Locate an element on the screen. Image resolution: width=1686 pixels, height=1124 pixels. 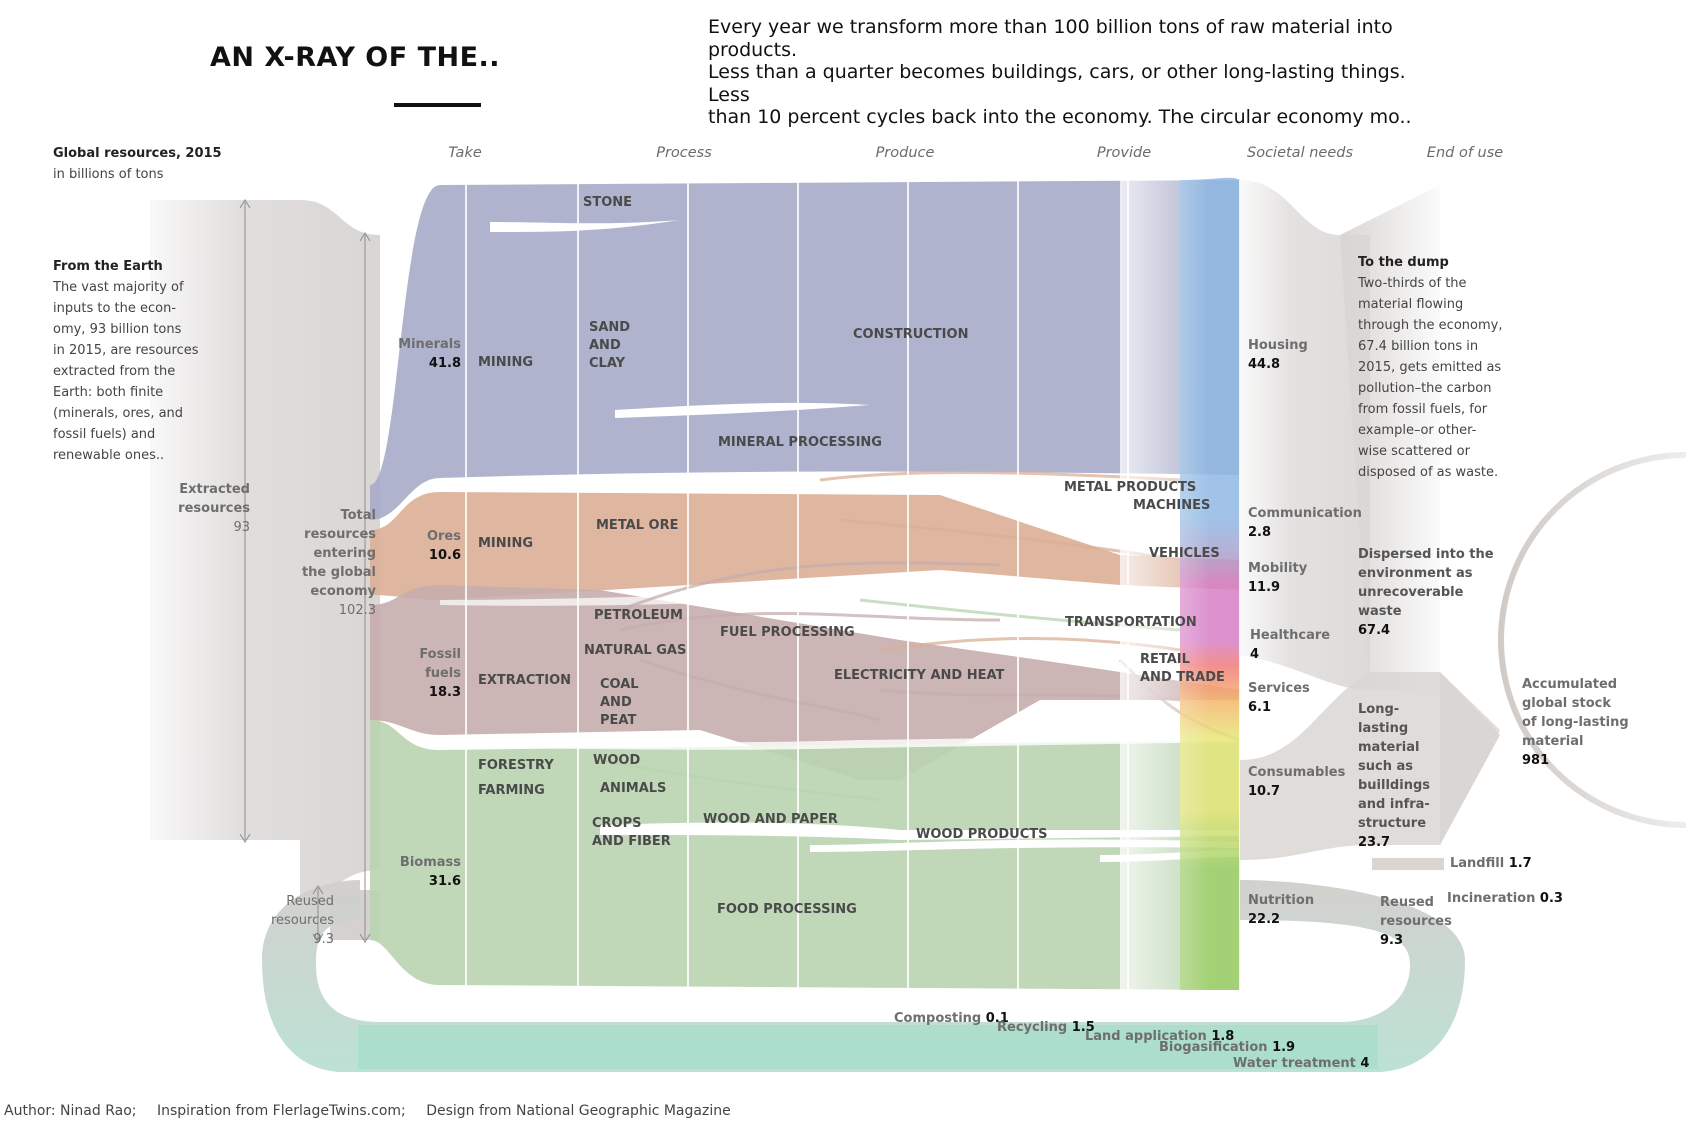
extracted-line: resources is located at coordinates (214, 508).